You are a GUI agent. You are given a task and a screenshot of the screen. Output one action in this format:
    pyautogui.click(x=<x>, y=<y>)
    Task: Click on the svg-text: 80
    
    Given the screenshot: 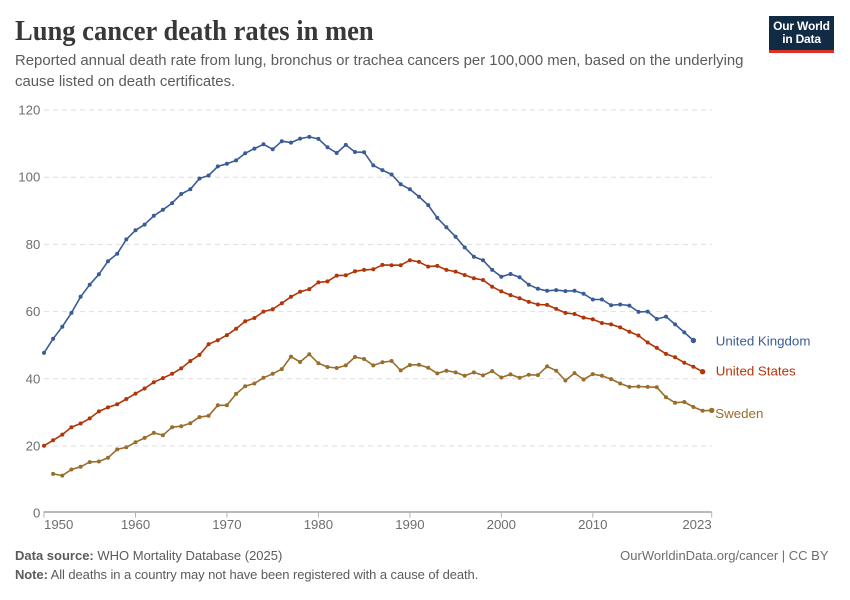 What is the action you would take?
    pyautogui.click(x=33, y=244)
    